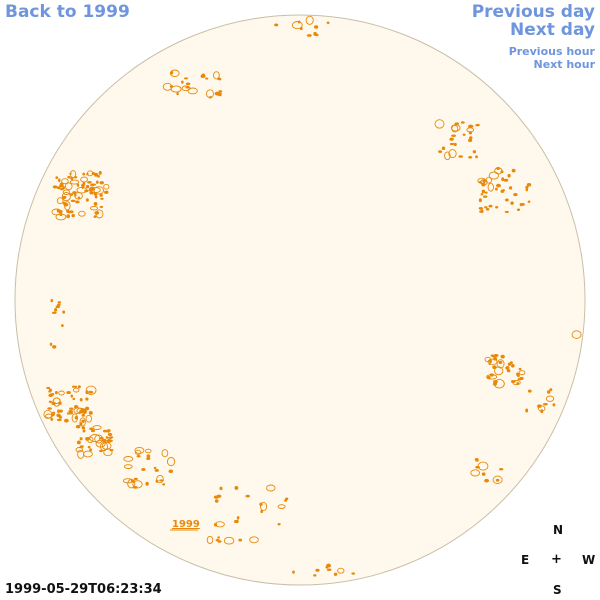 This screenshot has width=600, height=600. I want to click on previous-day-link: Previous day, so click(533, 12).